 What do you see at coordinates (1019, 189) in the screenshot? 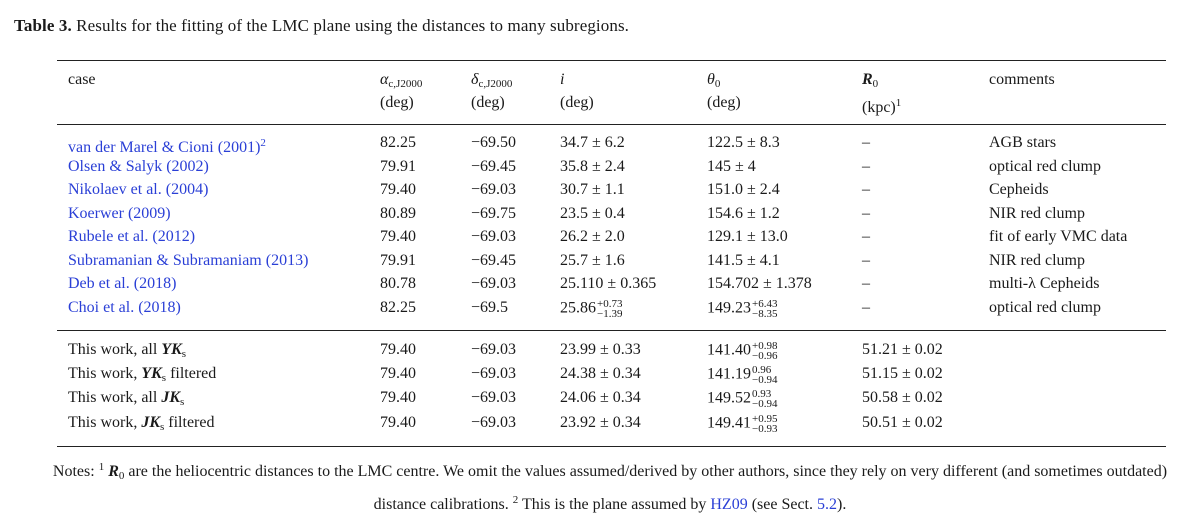
I see `row-comment: Cepheids` at bounding box center [1019, 189].